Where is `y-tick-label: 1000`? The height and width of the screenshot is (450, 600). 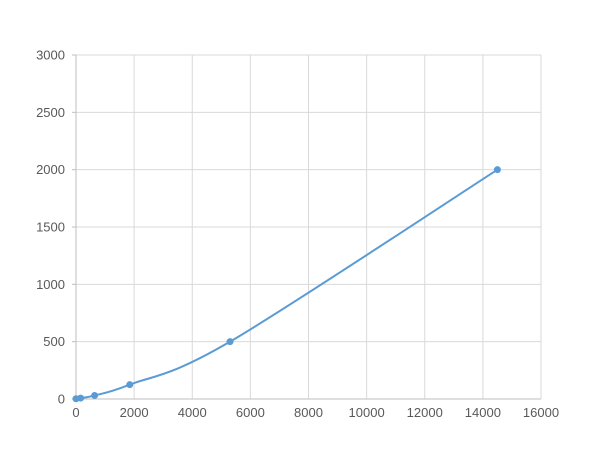 y-tick-label: 1000 is located at coordinates (50, 284).